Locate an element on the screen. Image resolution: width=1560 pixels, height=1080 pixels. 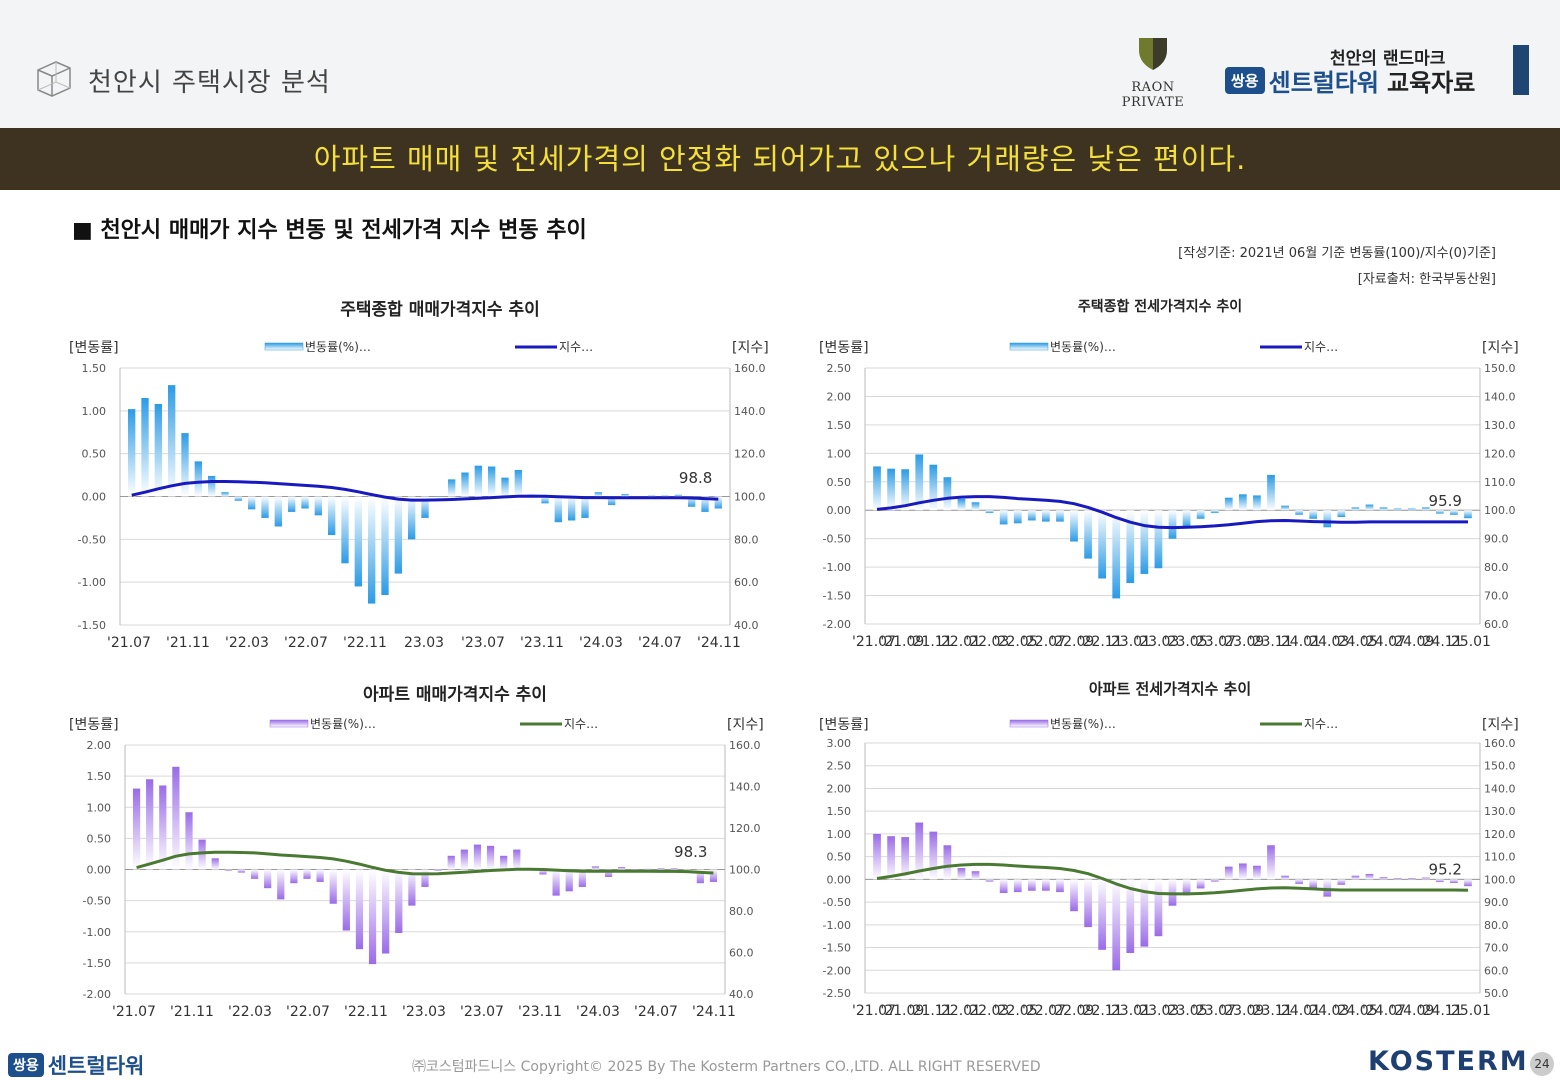
y-tick-left: 3.00 is located at coordinates (839, 743).